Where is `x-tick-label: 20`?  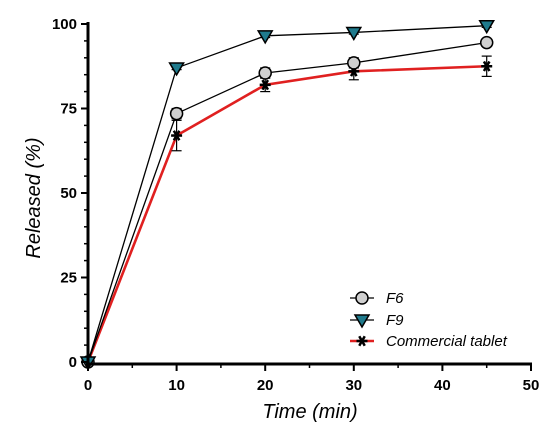 x-tick-label: 20 is located at coordinates (265, 385).